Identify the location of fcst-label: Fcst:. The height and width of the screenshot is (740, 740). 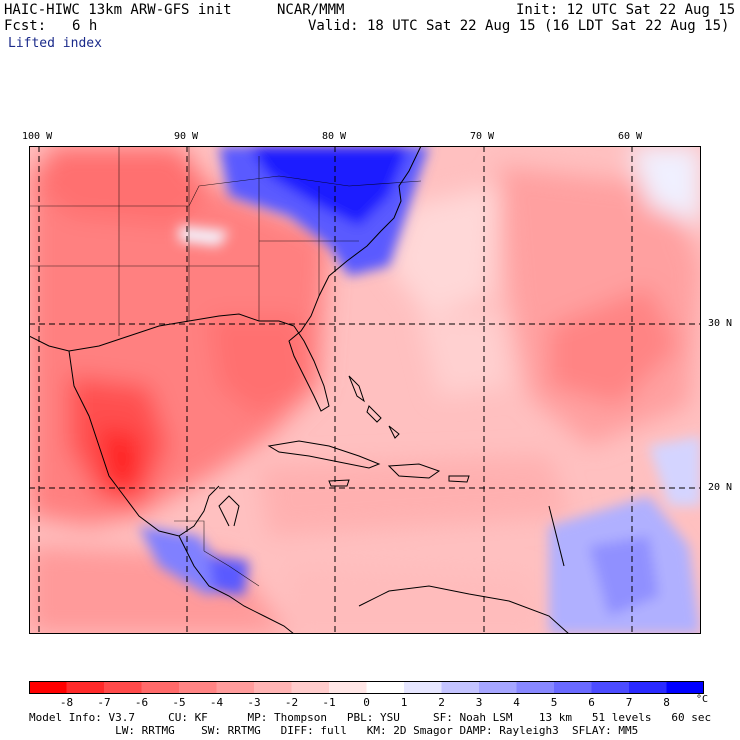
(25, 26).